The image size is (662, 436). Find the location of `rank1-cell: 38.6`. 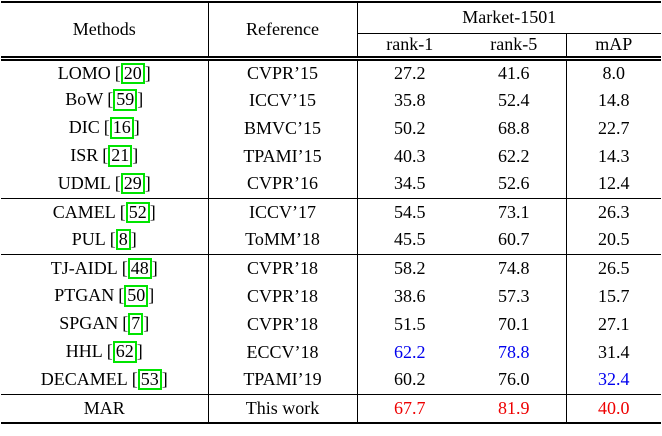

rank1-cell: 38.6 is located at coordinates (410, 295).